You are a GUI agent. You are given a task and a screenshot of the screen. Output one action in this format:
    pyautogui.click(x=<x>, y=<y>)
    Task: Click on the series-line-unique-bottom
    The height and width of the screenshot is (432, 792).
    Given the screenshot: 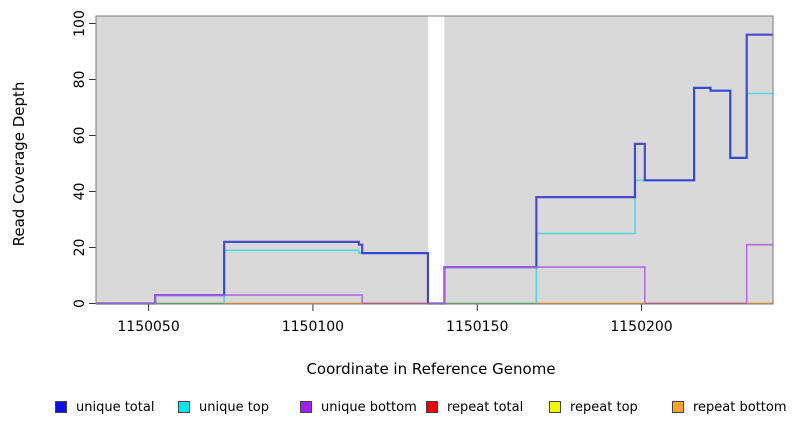 What is the action you would take?
    pyautogui.click(x=434, y=274)
    